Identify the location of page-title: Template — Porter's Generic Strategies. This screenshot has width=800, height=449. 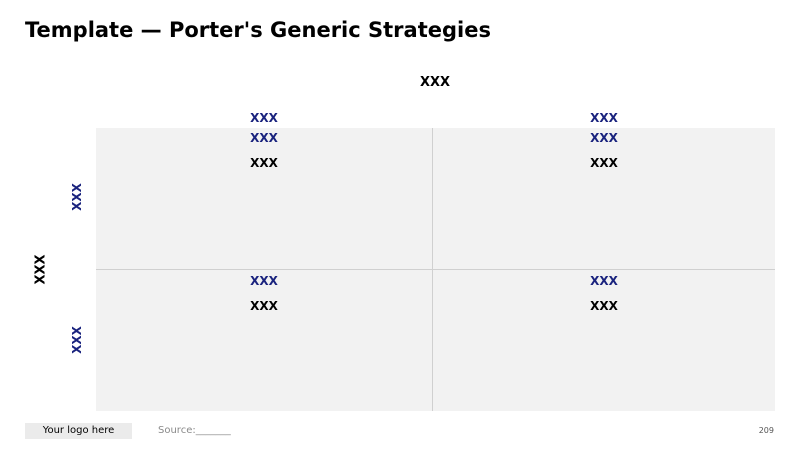
(258, 30).